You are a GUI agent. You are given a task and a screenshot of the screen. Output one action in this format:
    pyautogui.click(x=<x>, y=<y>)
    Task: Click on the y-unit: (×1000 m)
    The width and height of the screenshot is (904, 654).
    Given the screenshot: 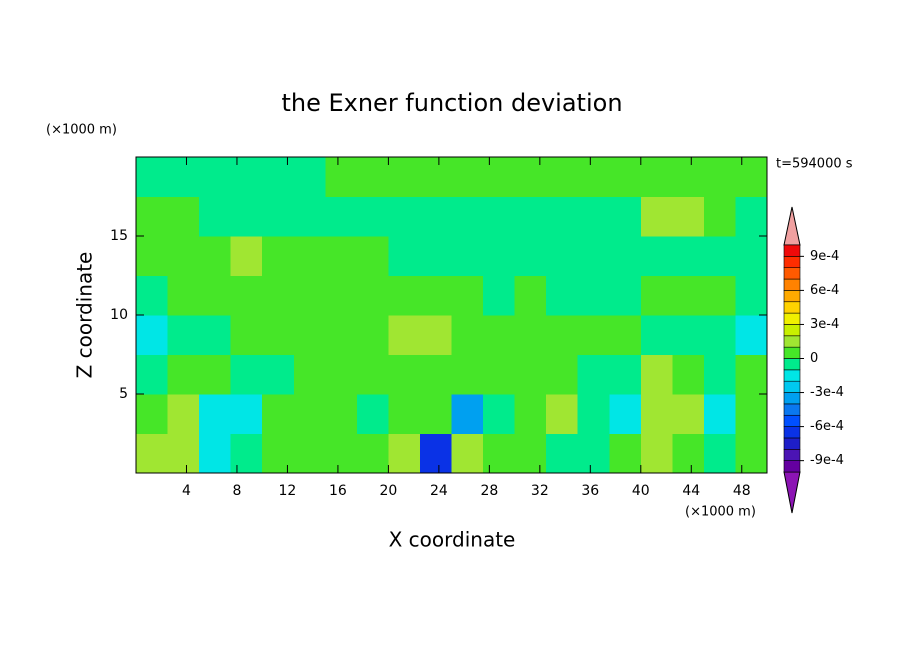 What is the action you would take?
    pyautogui.click(x=81, y=130)
    